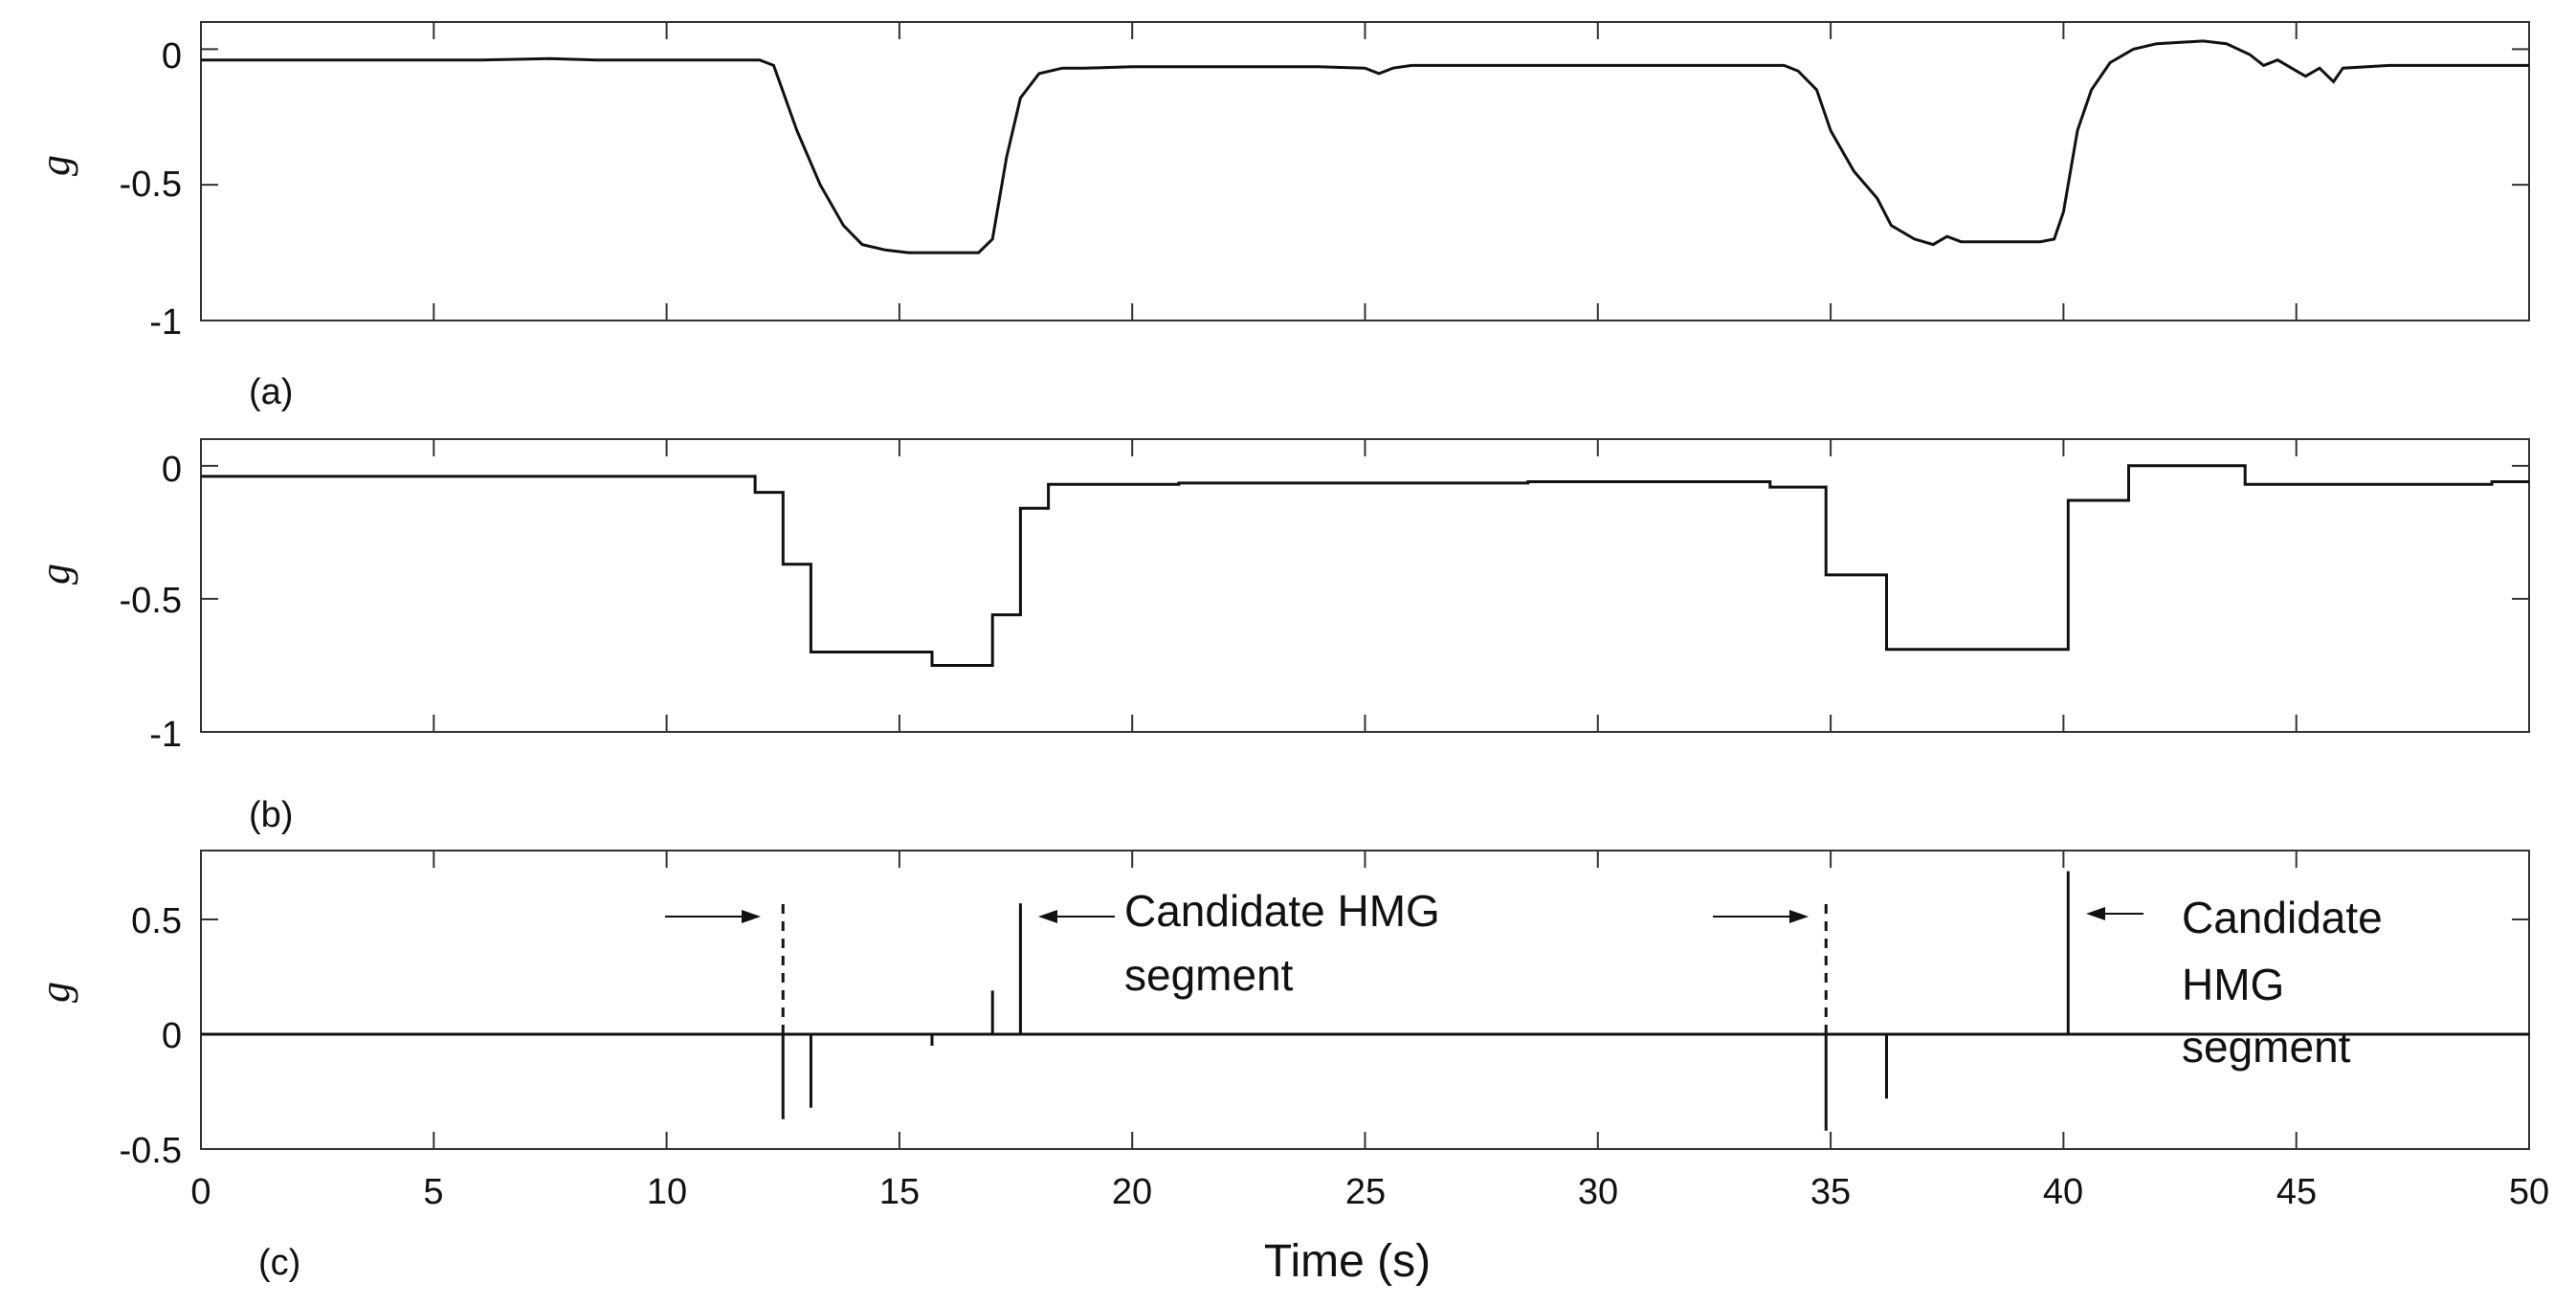 Image resolution: width=2576 pixels, height=1305 pixels. What do you see at coordinates (1365, 1192) in the screenshot?
I see `x-tick-label-5: 25` at bounding box center [1365, 1192].